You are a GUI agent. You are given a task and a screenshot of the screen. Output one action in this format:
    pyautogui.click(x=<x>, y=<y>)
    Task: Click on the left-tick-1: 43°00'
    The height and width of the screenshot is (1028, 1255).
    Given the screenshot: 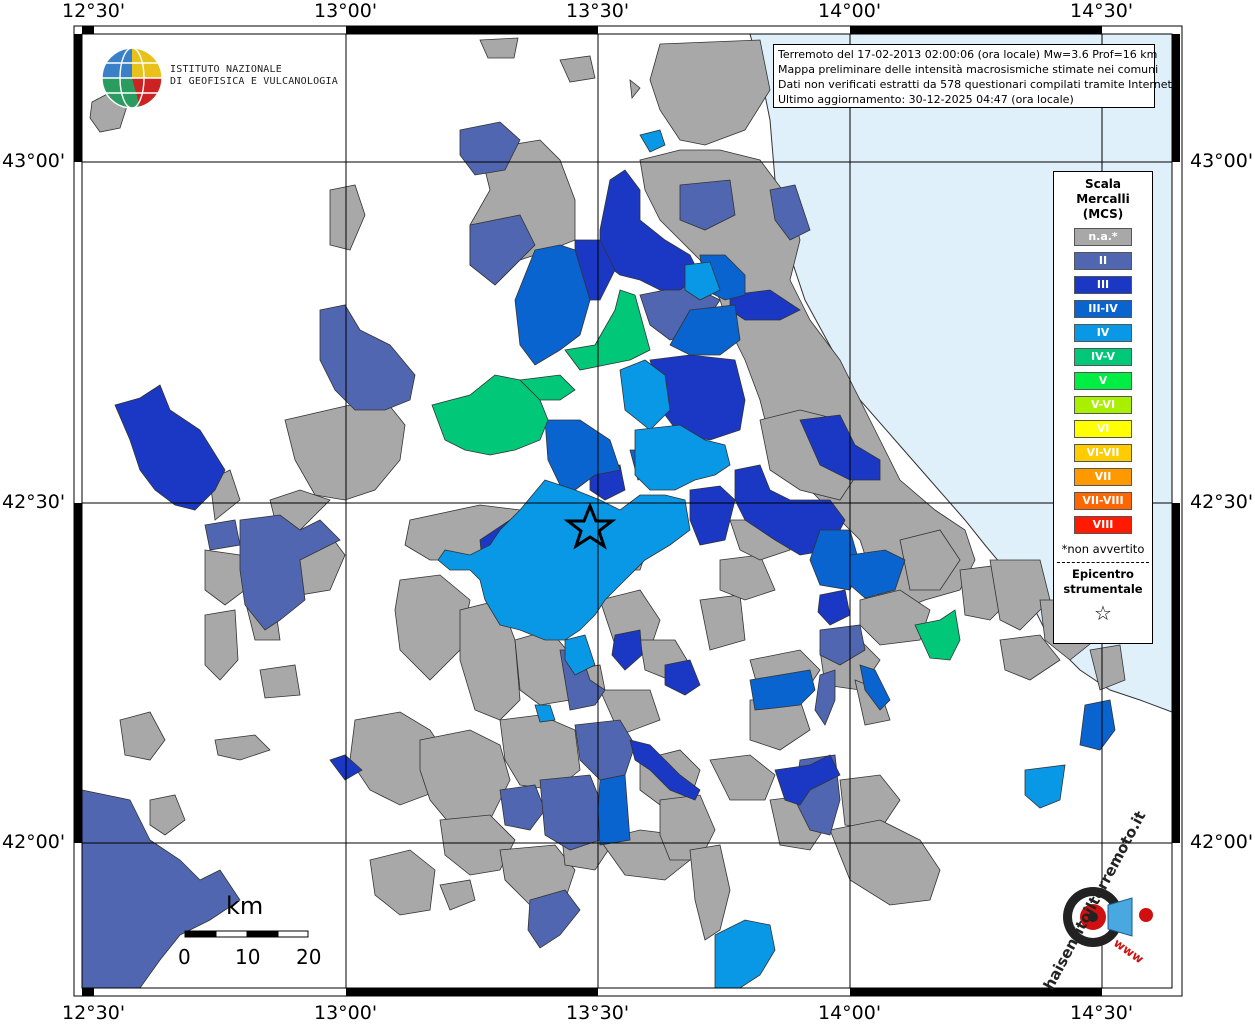 What is the action you would take?
    pyautogui.click(x=34, y=161)
    